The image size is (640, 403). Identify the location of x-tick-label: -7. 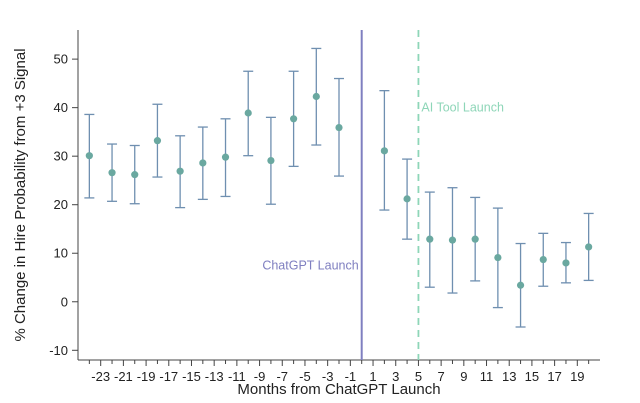
(282, 376).